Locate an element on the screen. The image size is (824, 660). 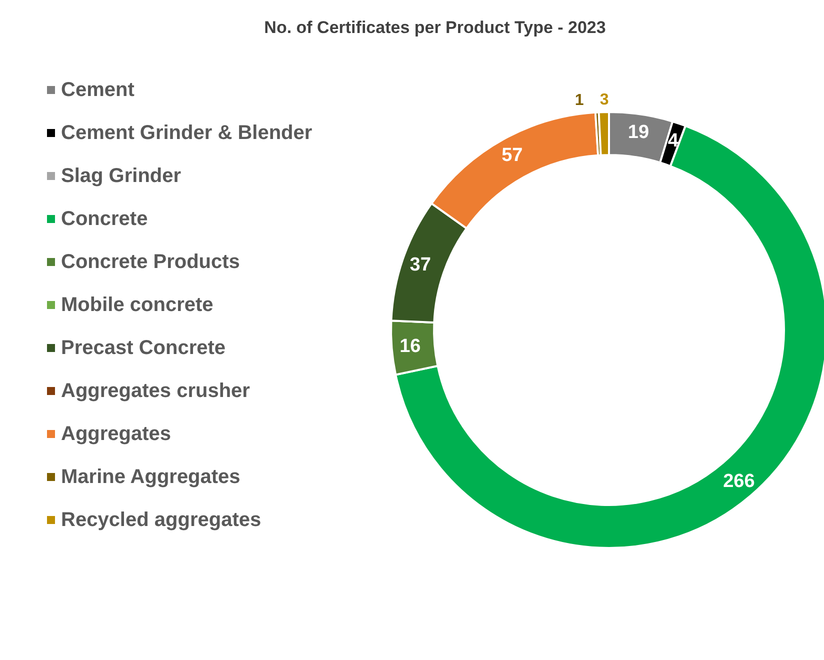
data-label: 57 is located at coordinates (512, 155).